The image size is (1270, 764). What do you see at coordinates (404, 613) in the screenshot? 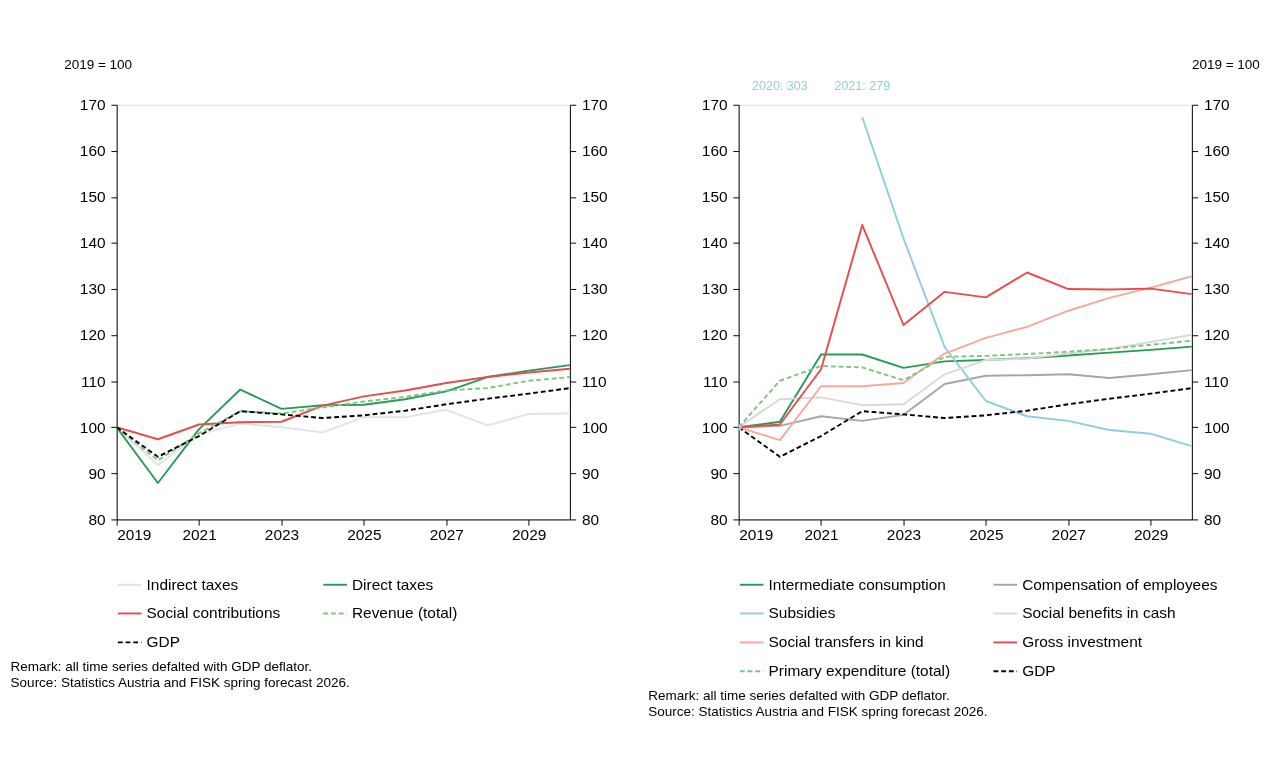
I see `legend-label: Revenue (total)` at bounding box center [404, 613].